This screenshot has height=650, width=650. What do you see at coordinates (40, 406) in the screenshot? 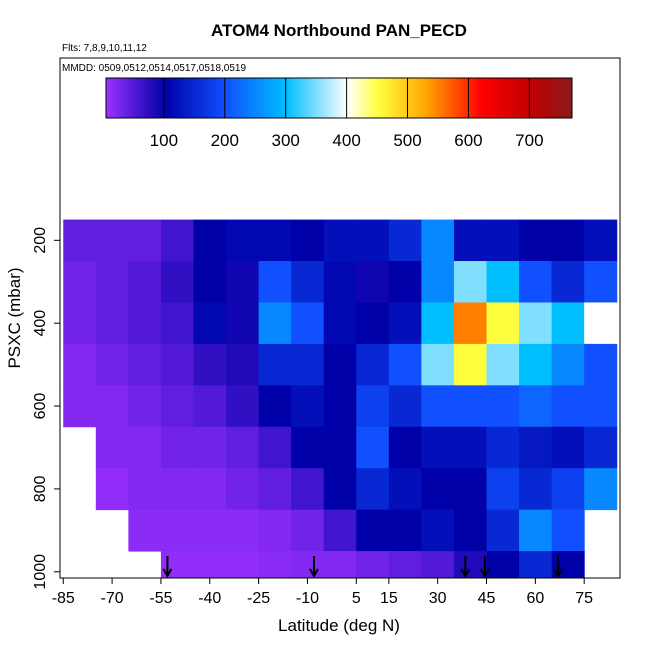
I see `y-tick-label: 600` at bounding box center [40, 406].